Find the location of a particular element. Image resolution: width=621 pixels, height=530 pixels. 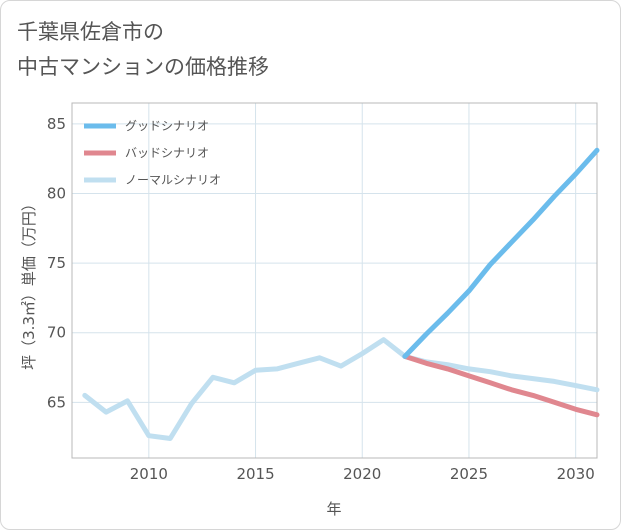

x-axis-title: 年 is located at coordinates (333, 509).